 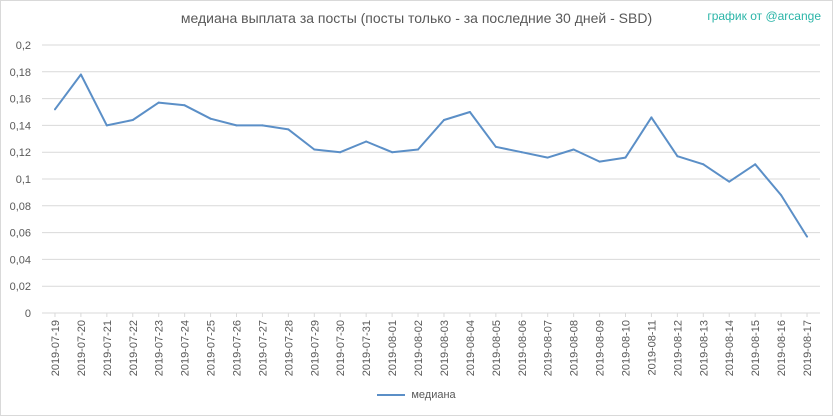 I want to click on x-tick-label: 2019-08-03, so click(x=445, y=348).